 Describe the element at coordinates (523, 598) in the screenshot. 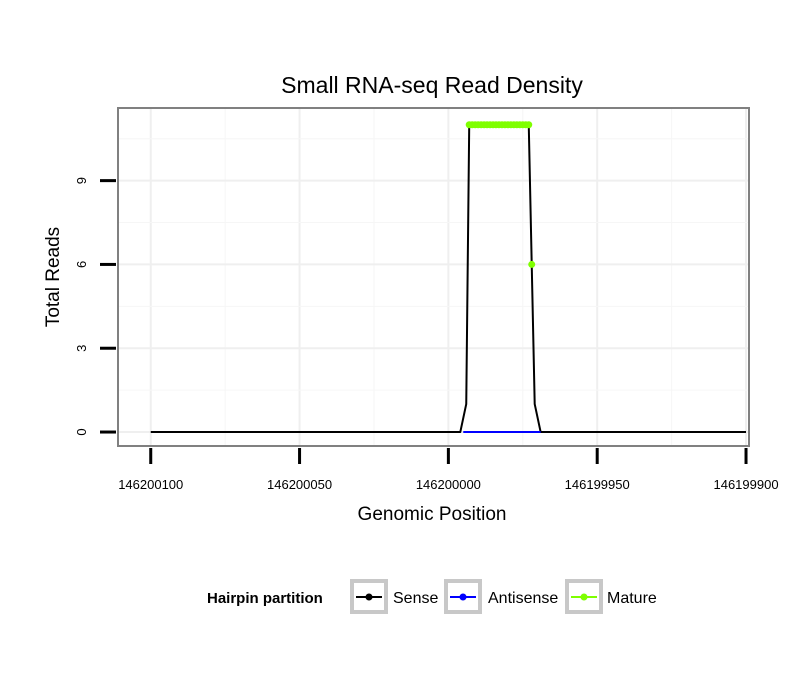

I see `legend-label-antisense: Antisense` at that location.